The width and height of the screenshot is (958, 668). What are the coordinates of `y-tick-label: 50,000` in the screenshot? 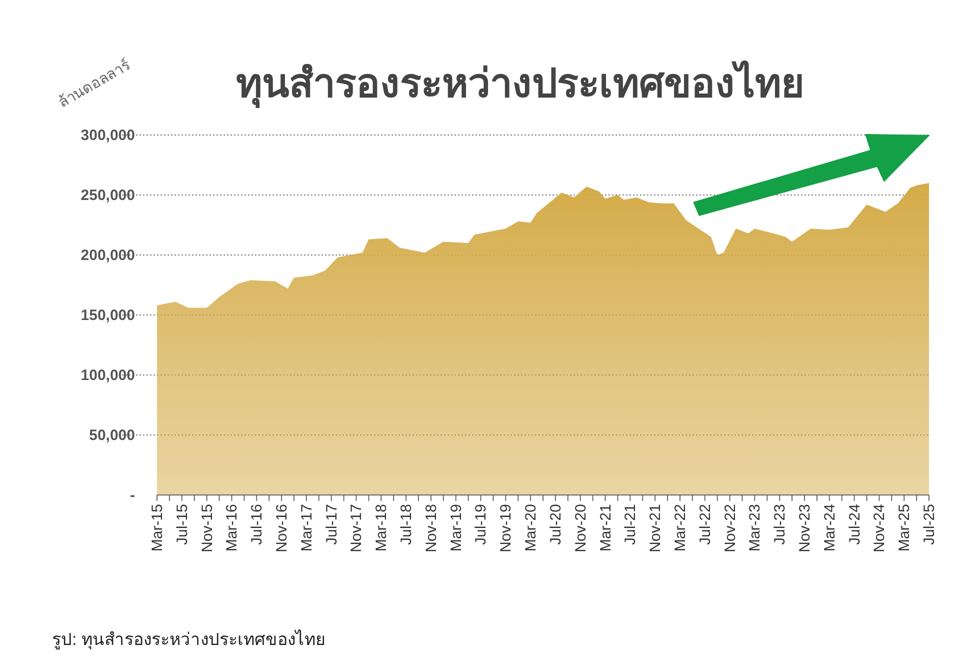 It's located at (112, 435).